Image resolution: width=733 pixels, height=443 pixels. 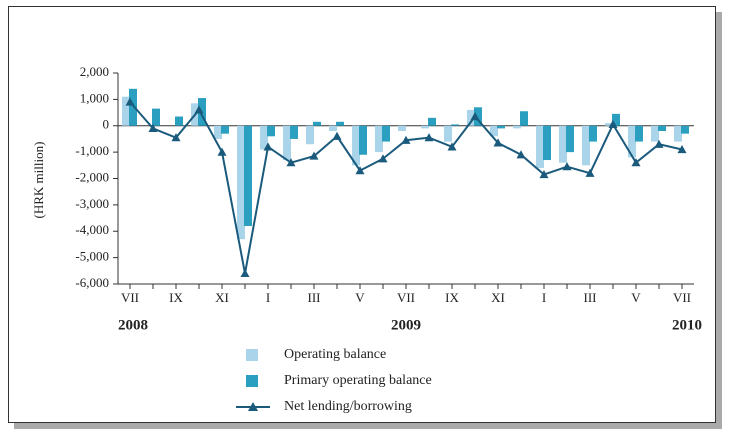 What do you see at coordinates (92, 256) in the screenshot?
I see `y-tick-label: -5,000` at bounding box center [92, 256].